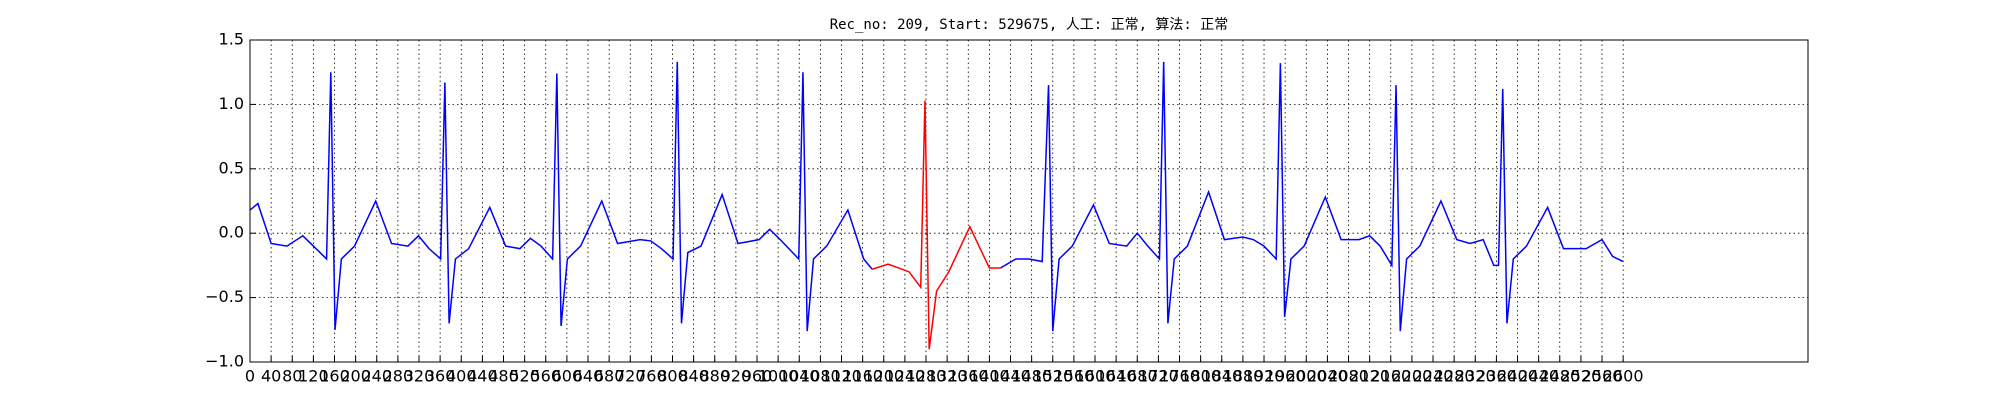  Describe the element at coordinates (503, 376) in the screenshot. I see `x-tick-label: 480` at that location.